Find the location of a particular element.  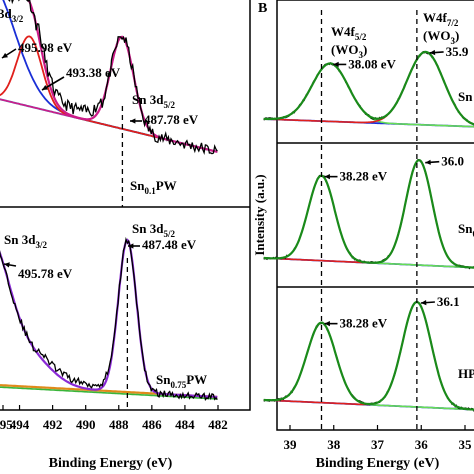

a2-arrow-487-48-head is located at coordinates (131, 246).